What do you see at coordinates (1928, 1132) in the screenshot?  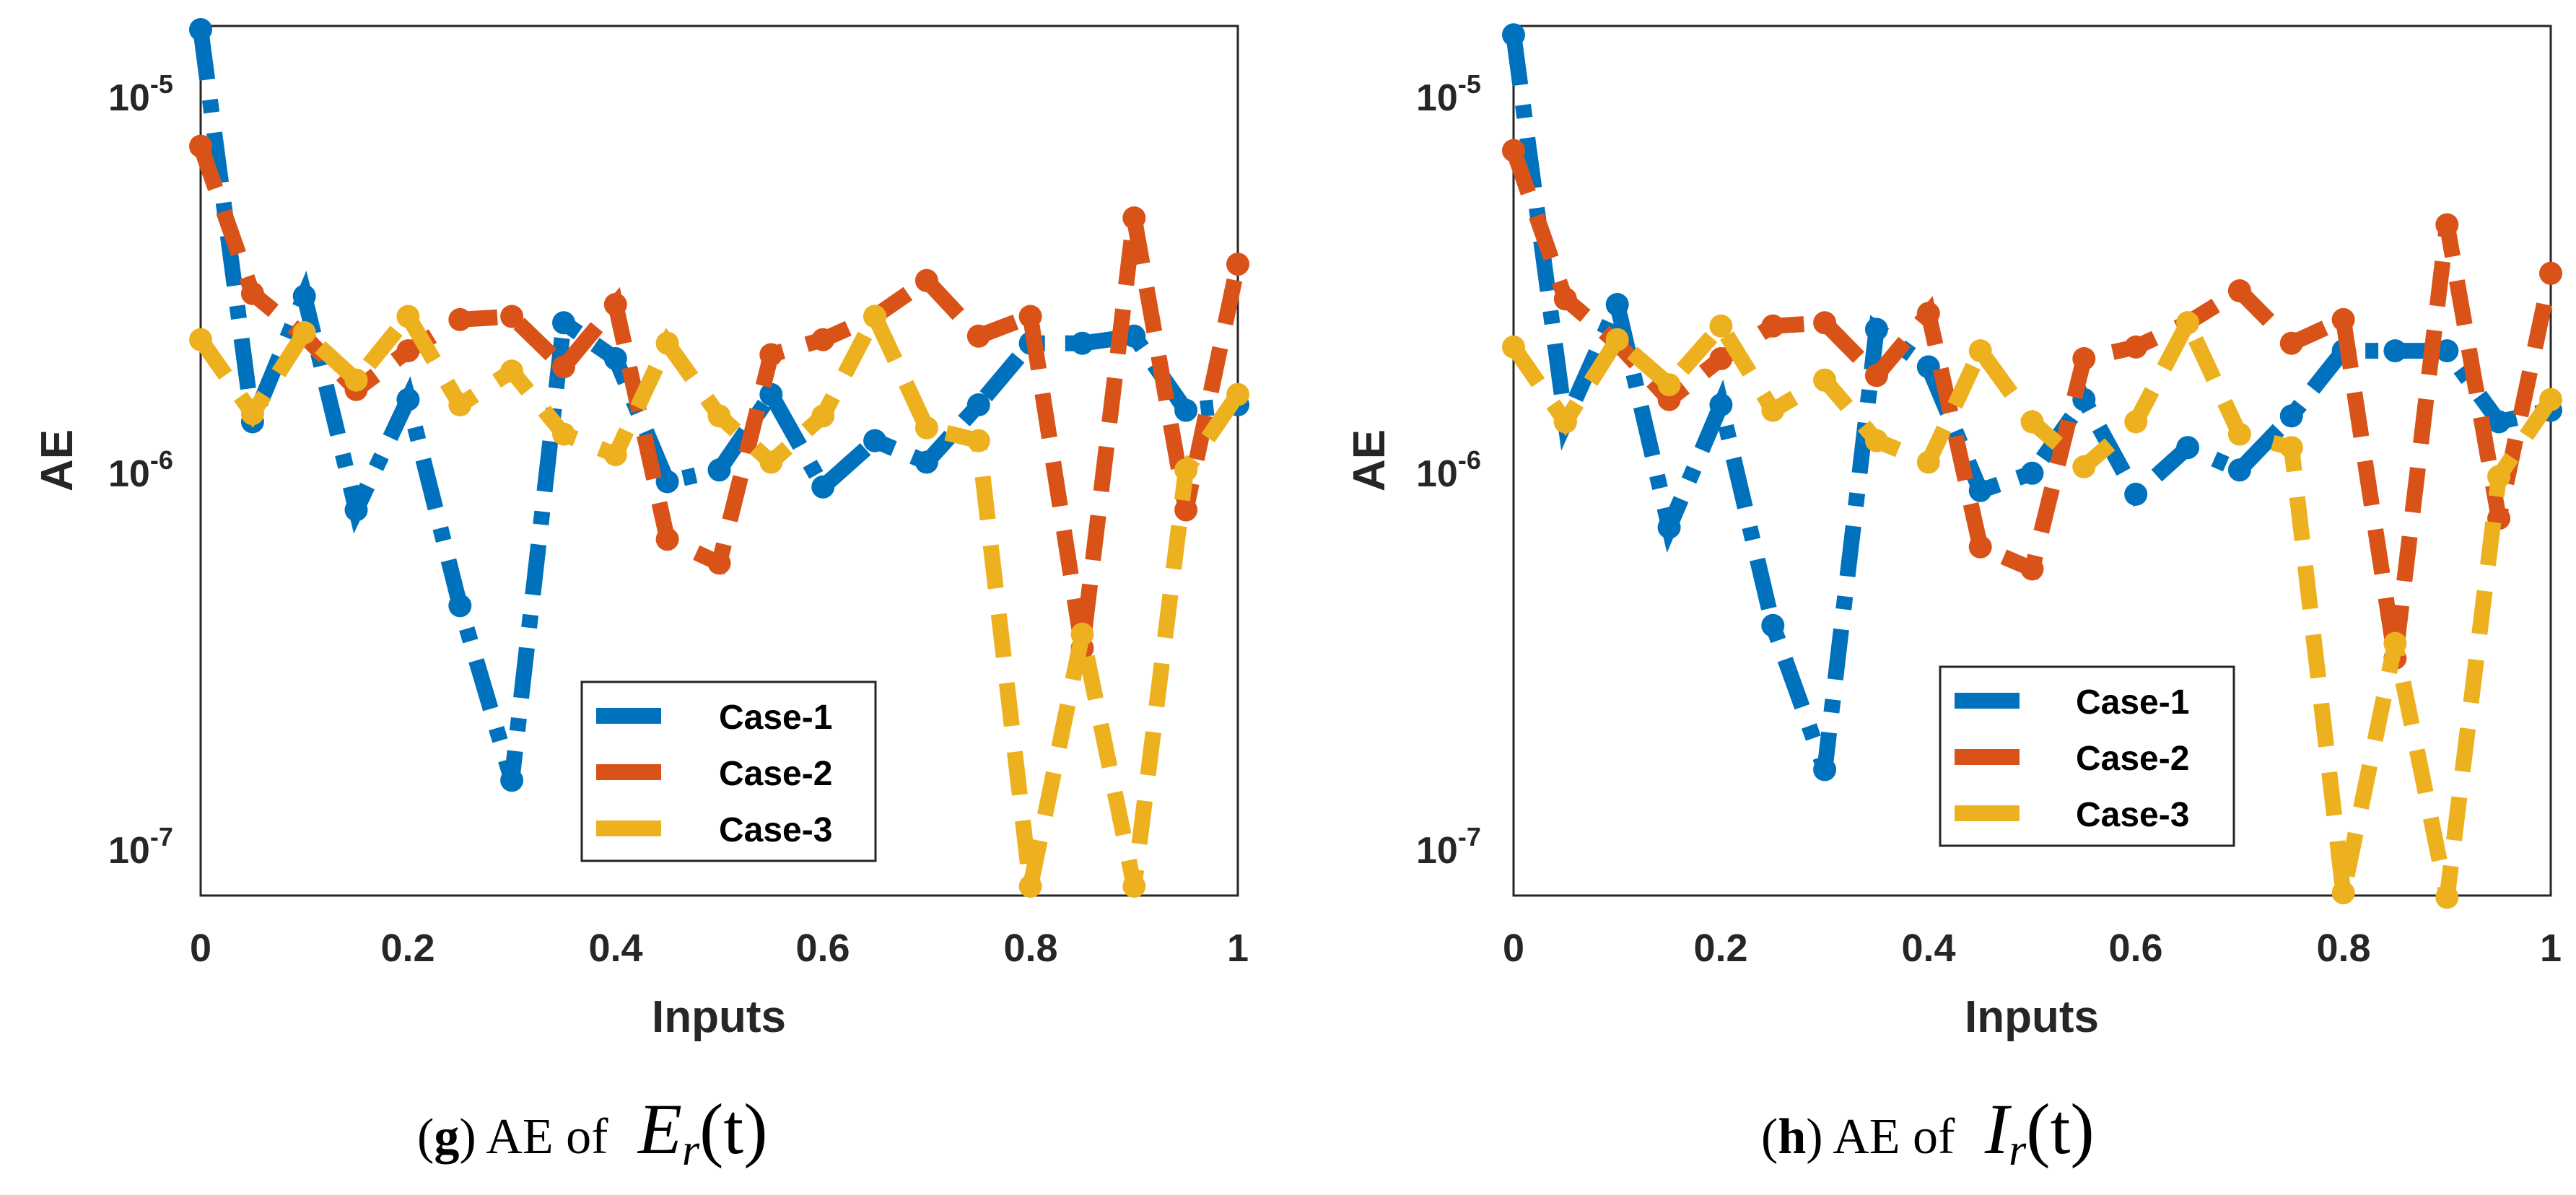 I see `caption-h: (h) AE of Ir(t)` at bounding box center [1928, 1132].